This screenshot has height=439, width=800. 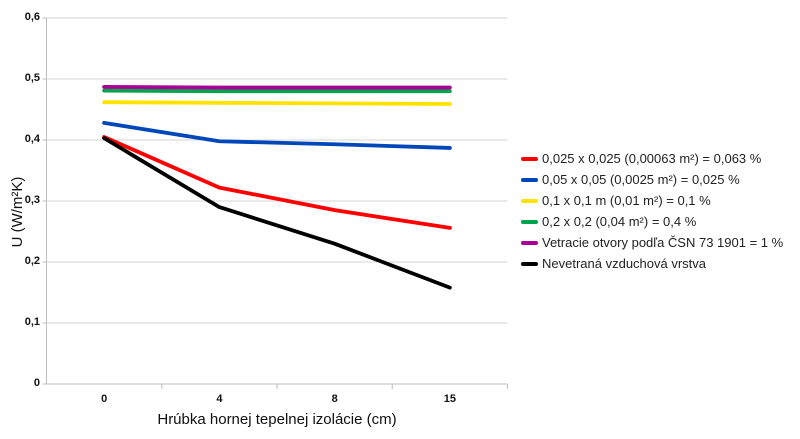 I want to click on legend-item: 0,05 x 0,05 (0,0025 m²) = 0,025 %, so click(x=652, y=179).